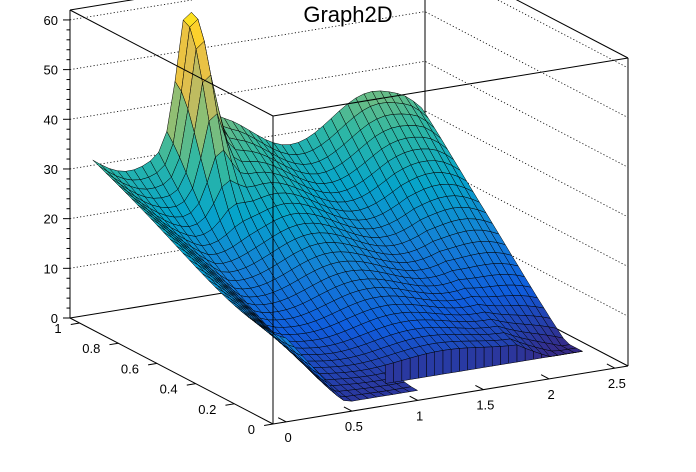  I want to click on z-tick-label: 30, so click(51, 169).